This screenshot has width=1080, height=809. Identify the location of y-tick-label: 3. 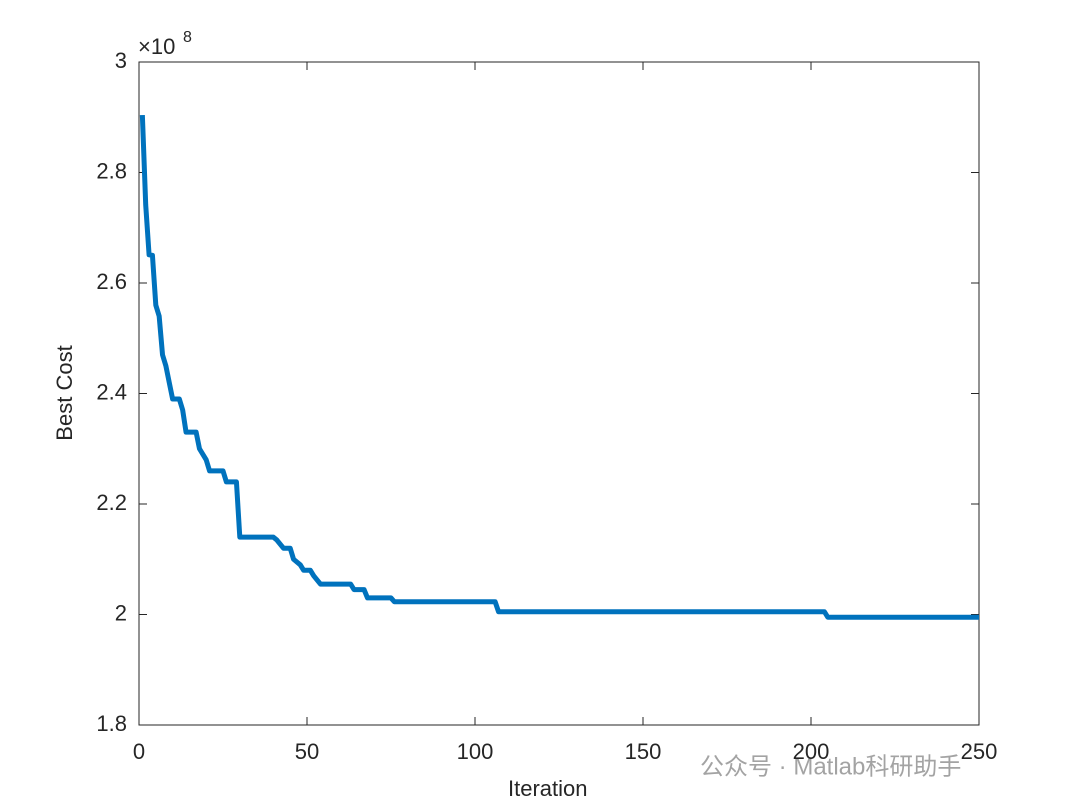
(121, 60).